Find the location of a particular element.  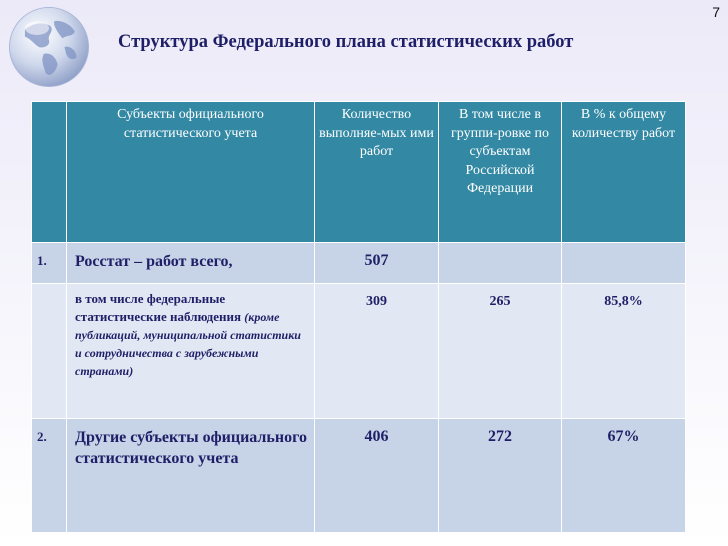

row-number: 2. is located at coordinates (49, 475).